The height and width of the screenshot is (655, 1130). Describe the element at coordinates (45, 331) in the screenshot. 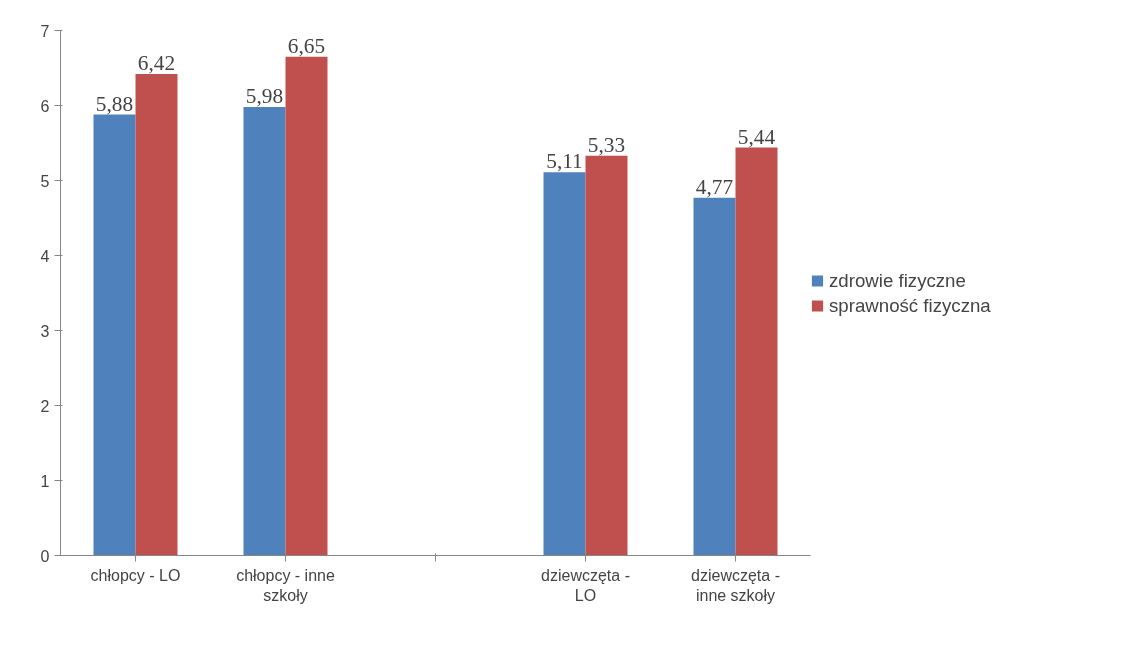

I see `y-tick-label: 3` at that location.